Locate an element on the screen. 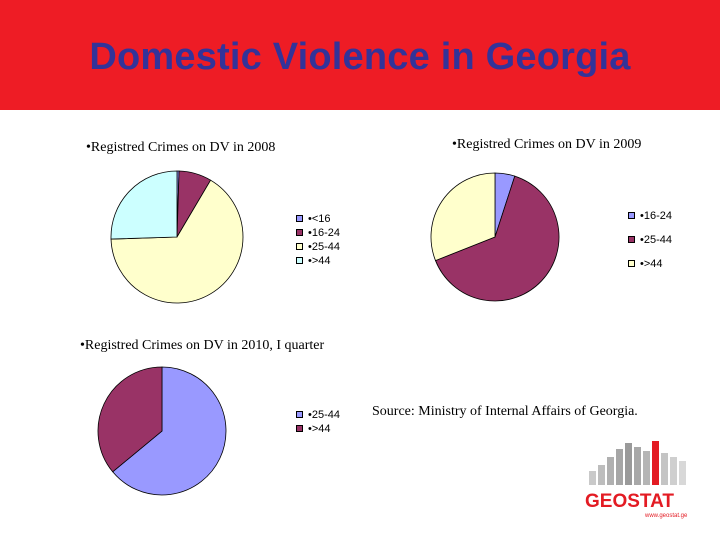 Image resolution: width=720 pixels, height=540 pixels. legend-2008: •<16 •16-24 •25-44 •>44 is located at coordinates (318, 240).